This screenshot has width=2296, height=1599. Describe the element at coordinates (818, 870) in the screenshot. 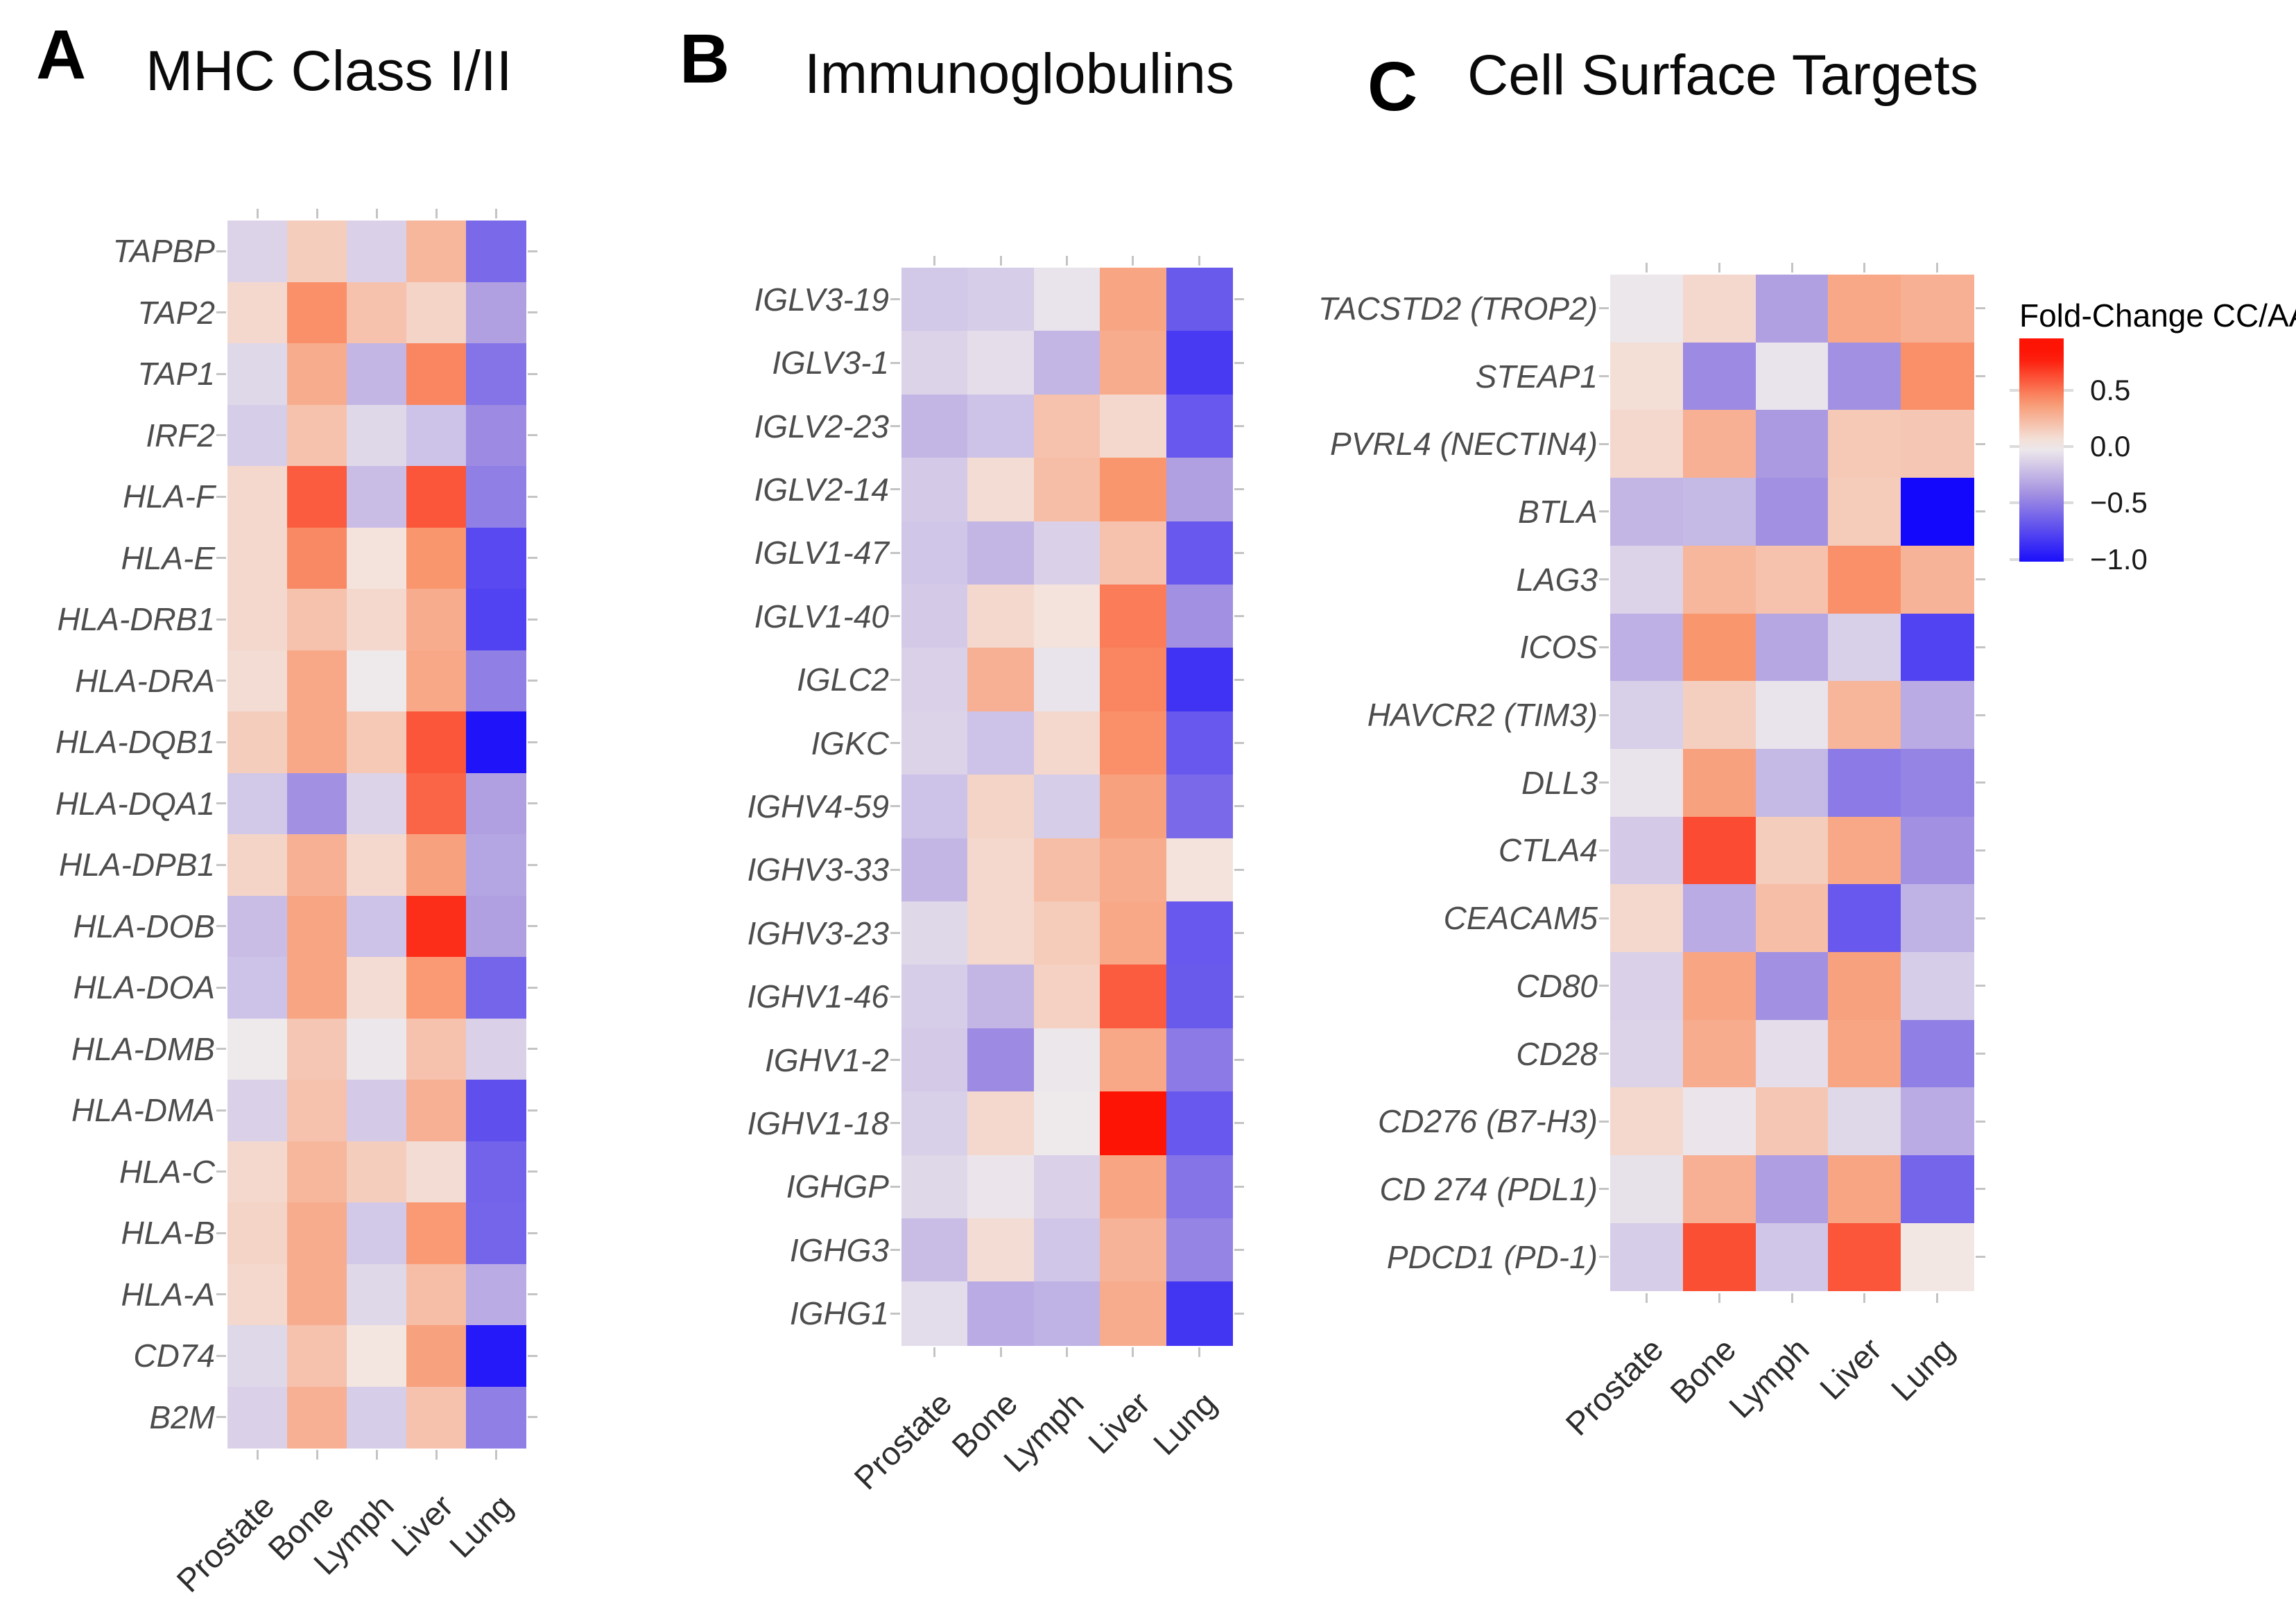

I see `row-label: IGHV3-33` at that location.